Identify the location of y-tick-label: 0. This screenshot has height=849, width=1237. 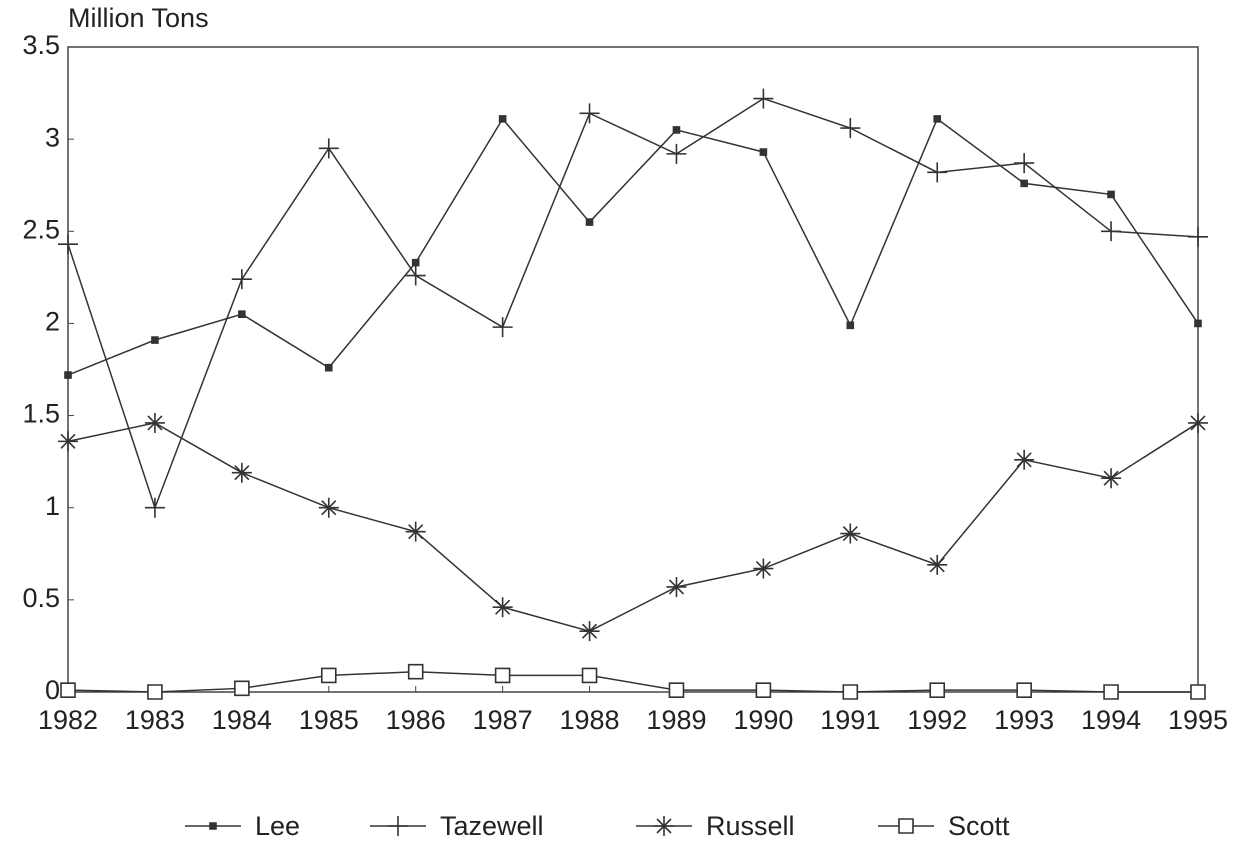
(52, 690).